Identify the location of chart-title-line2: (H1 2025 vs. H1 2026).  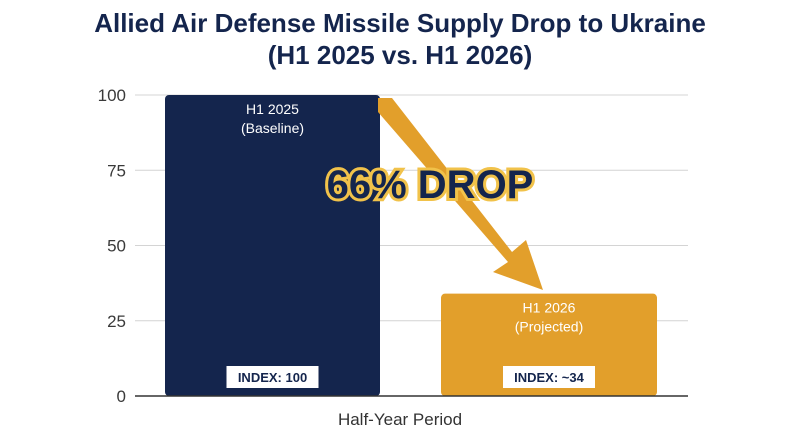
(400, 55).